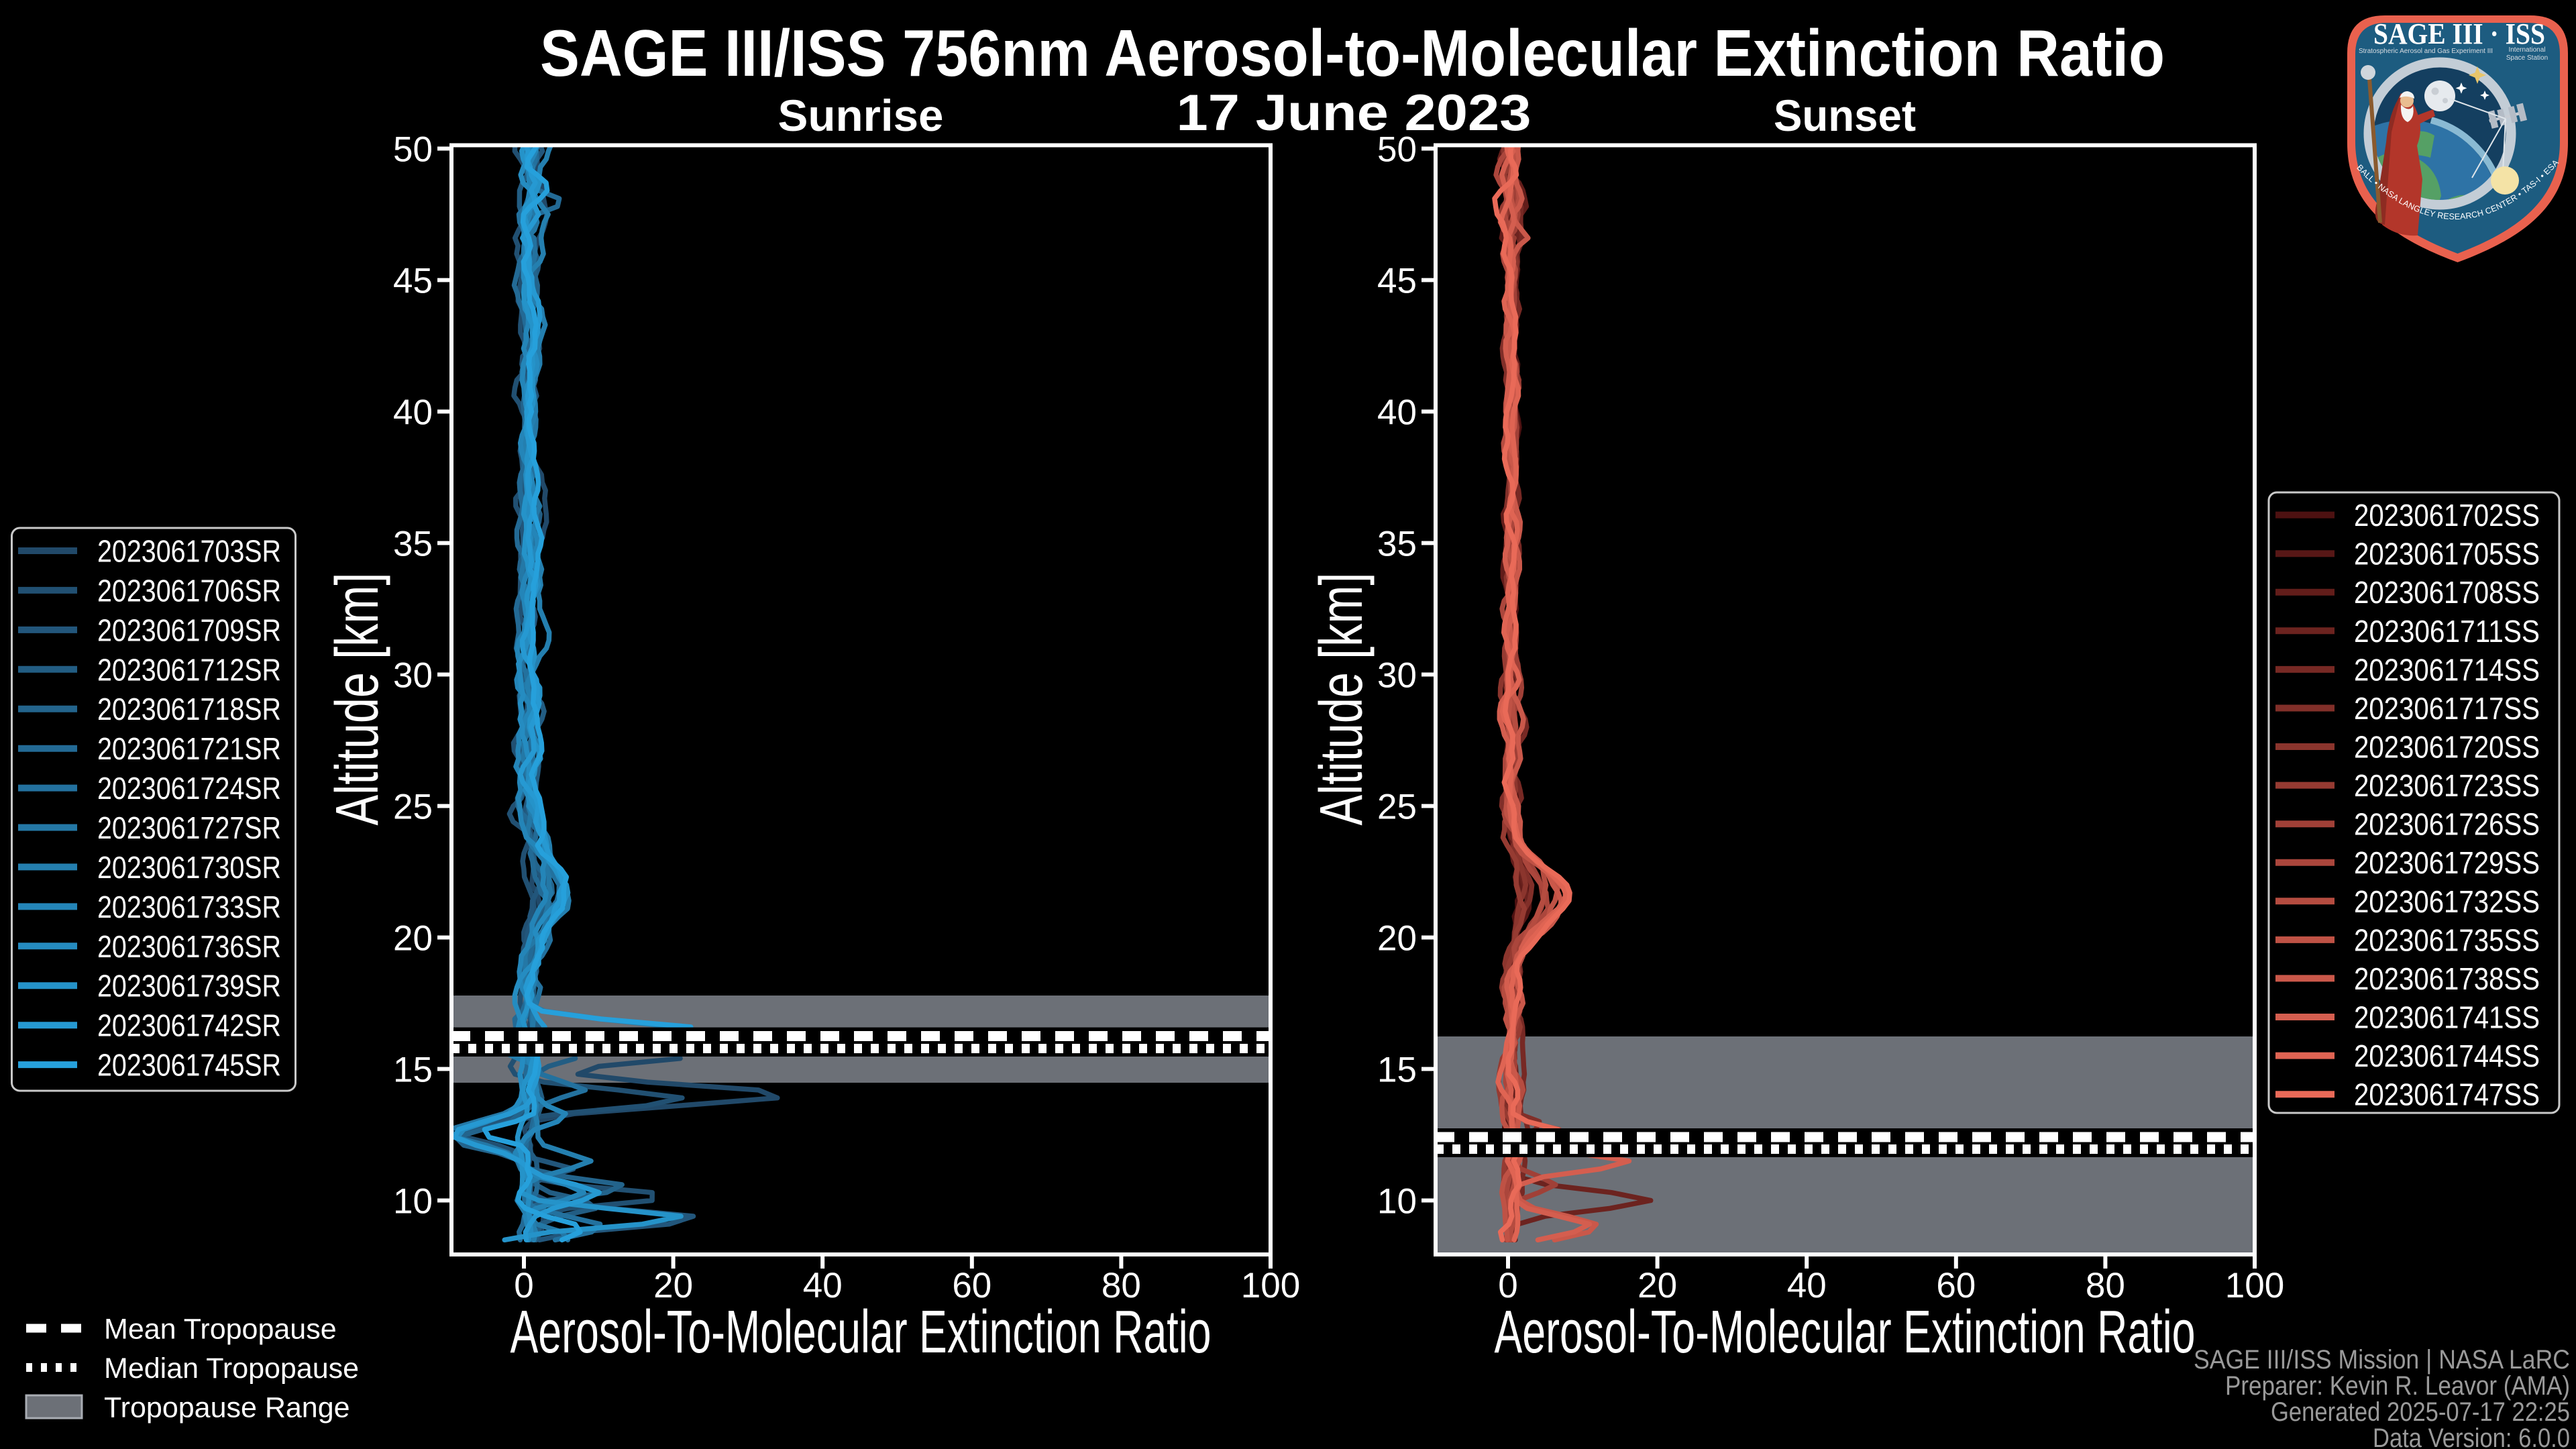 This screenshot has width=2576, height=1449. What do you see at coordinates (1845, 115) in the screenshot?
I see `svg-text: Sunset` at bounding box center [1845, 115].